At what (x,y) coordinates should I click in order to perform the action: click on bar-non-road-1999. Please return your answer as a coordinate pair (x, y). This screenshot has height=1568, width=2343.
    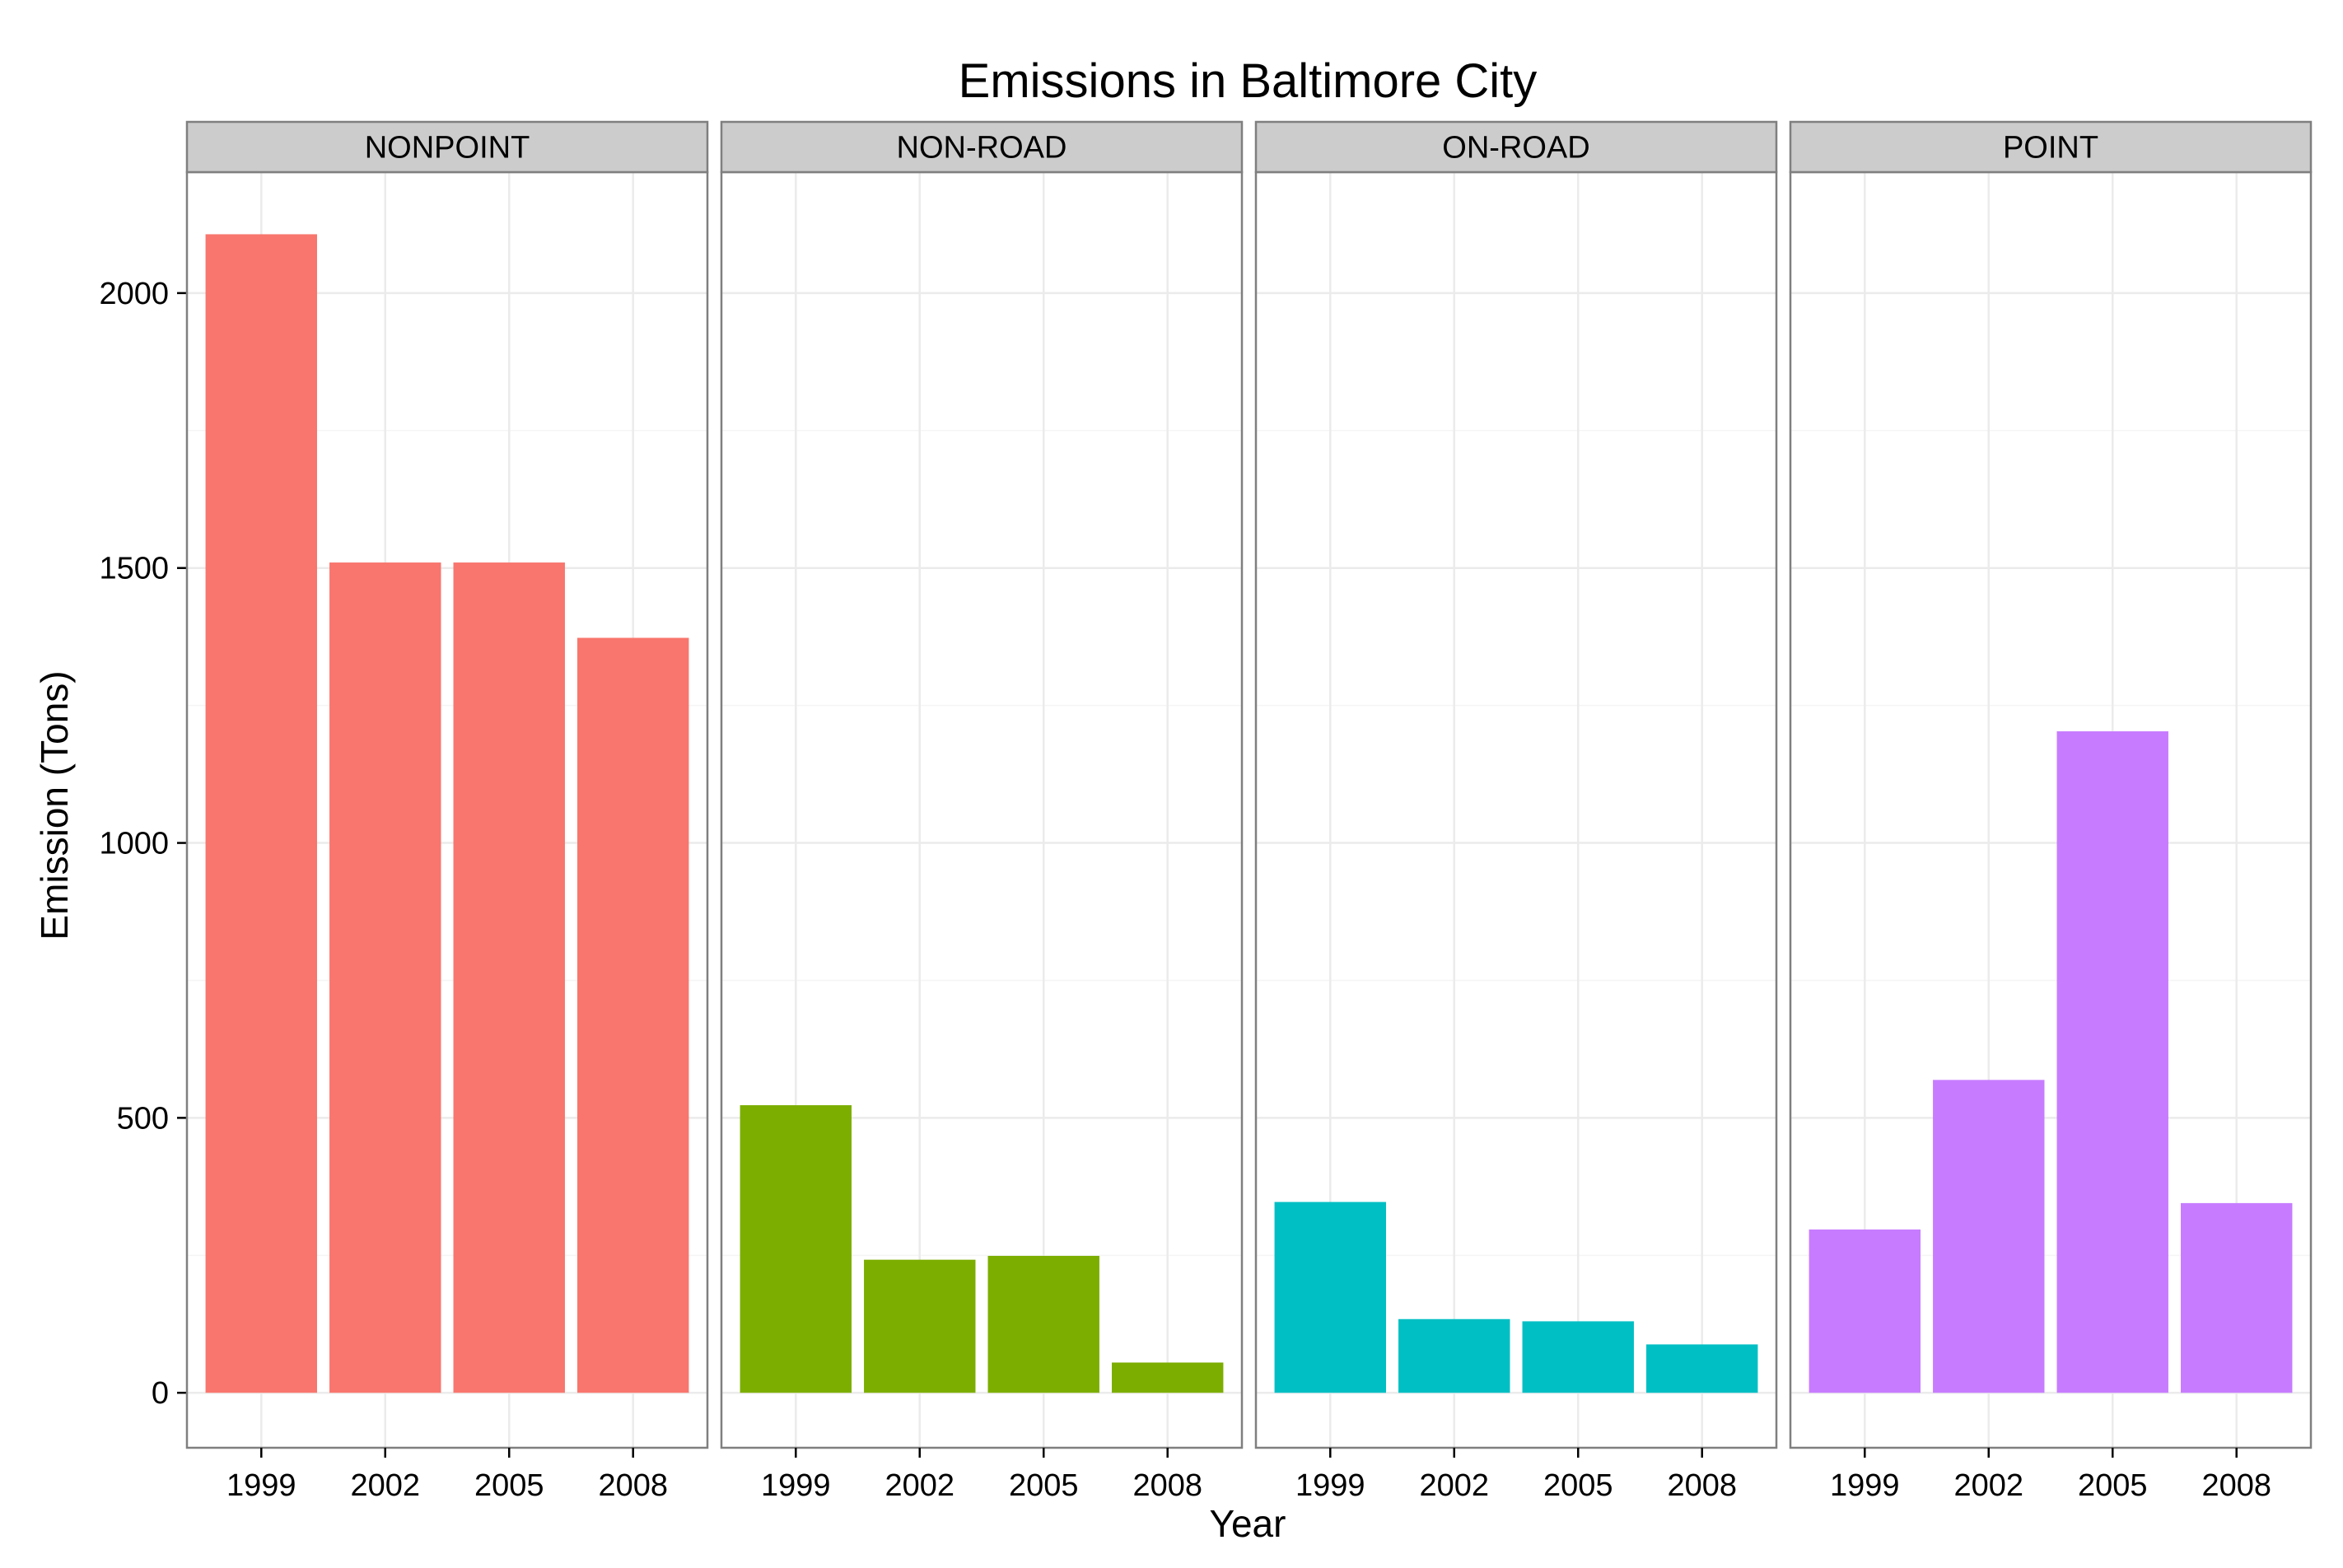
    Looking at the image, I should click on (796, 1249).